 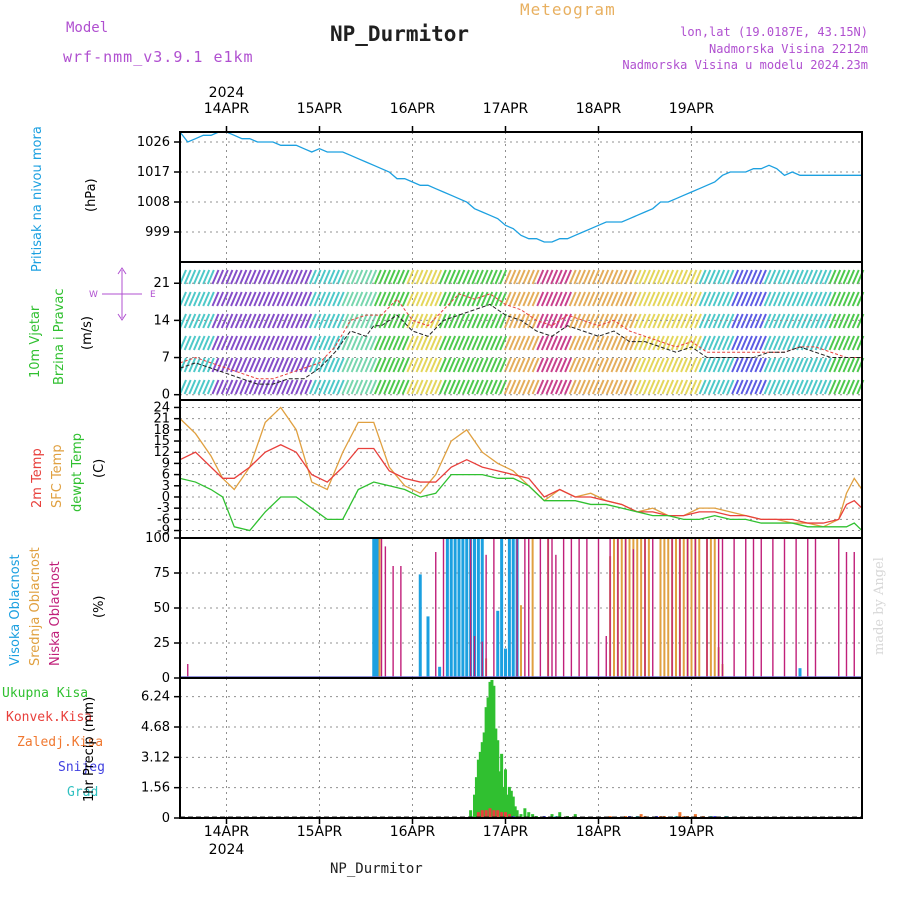 What do you see at coordinates (155, 757) in the screenshot?
I see `y-tick-label: 3.12` at bounding box center [155, 757].